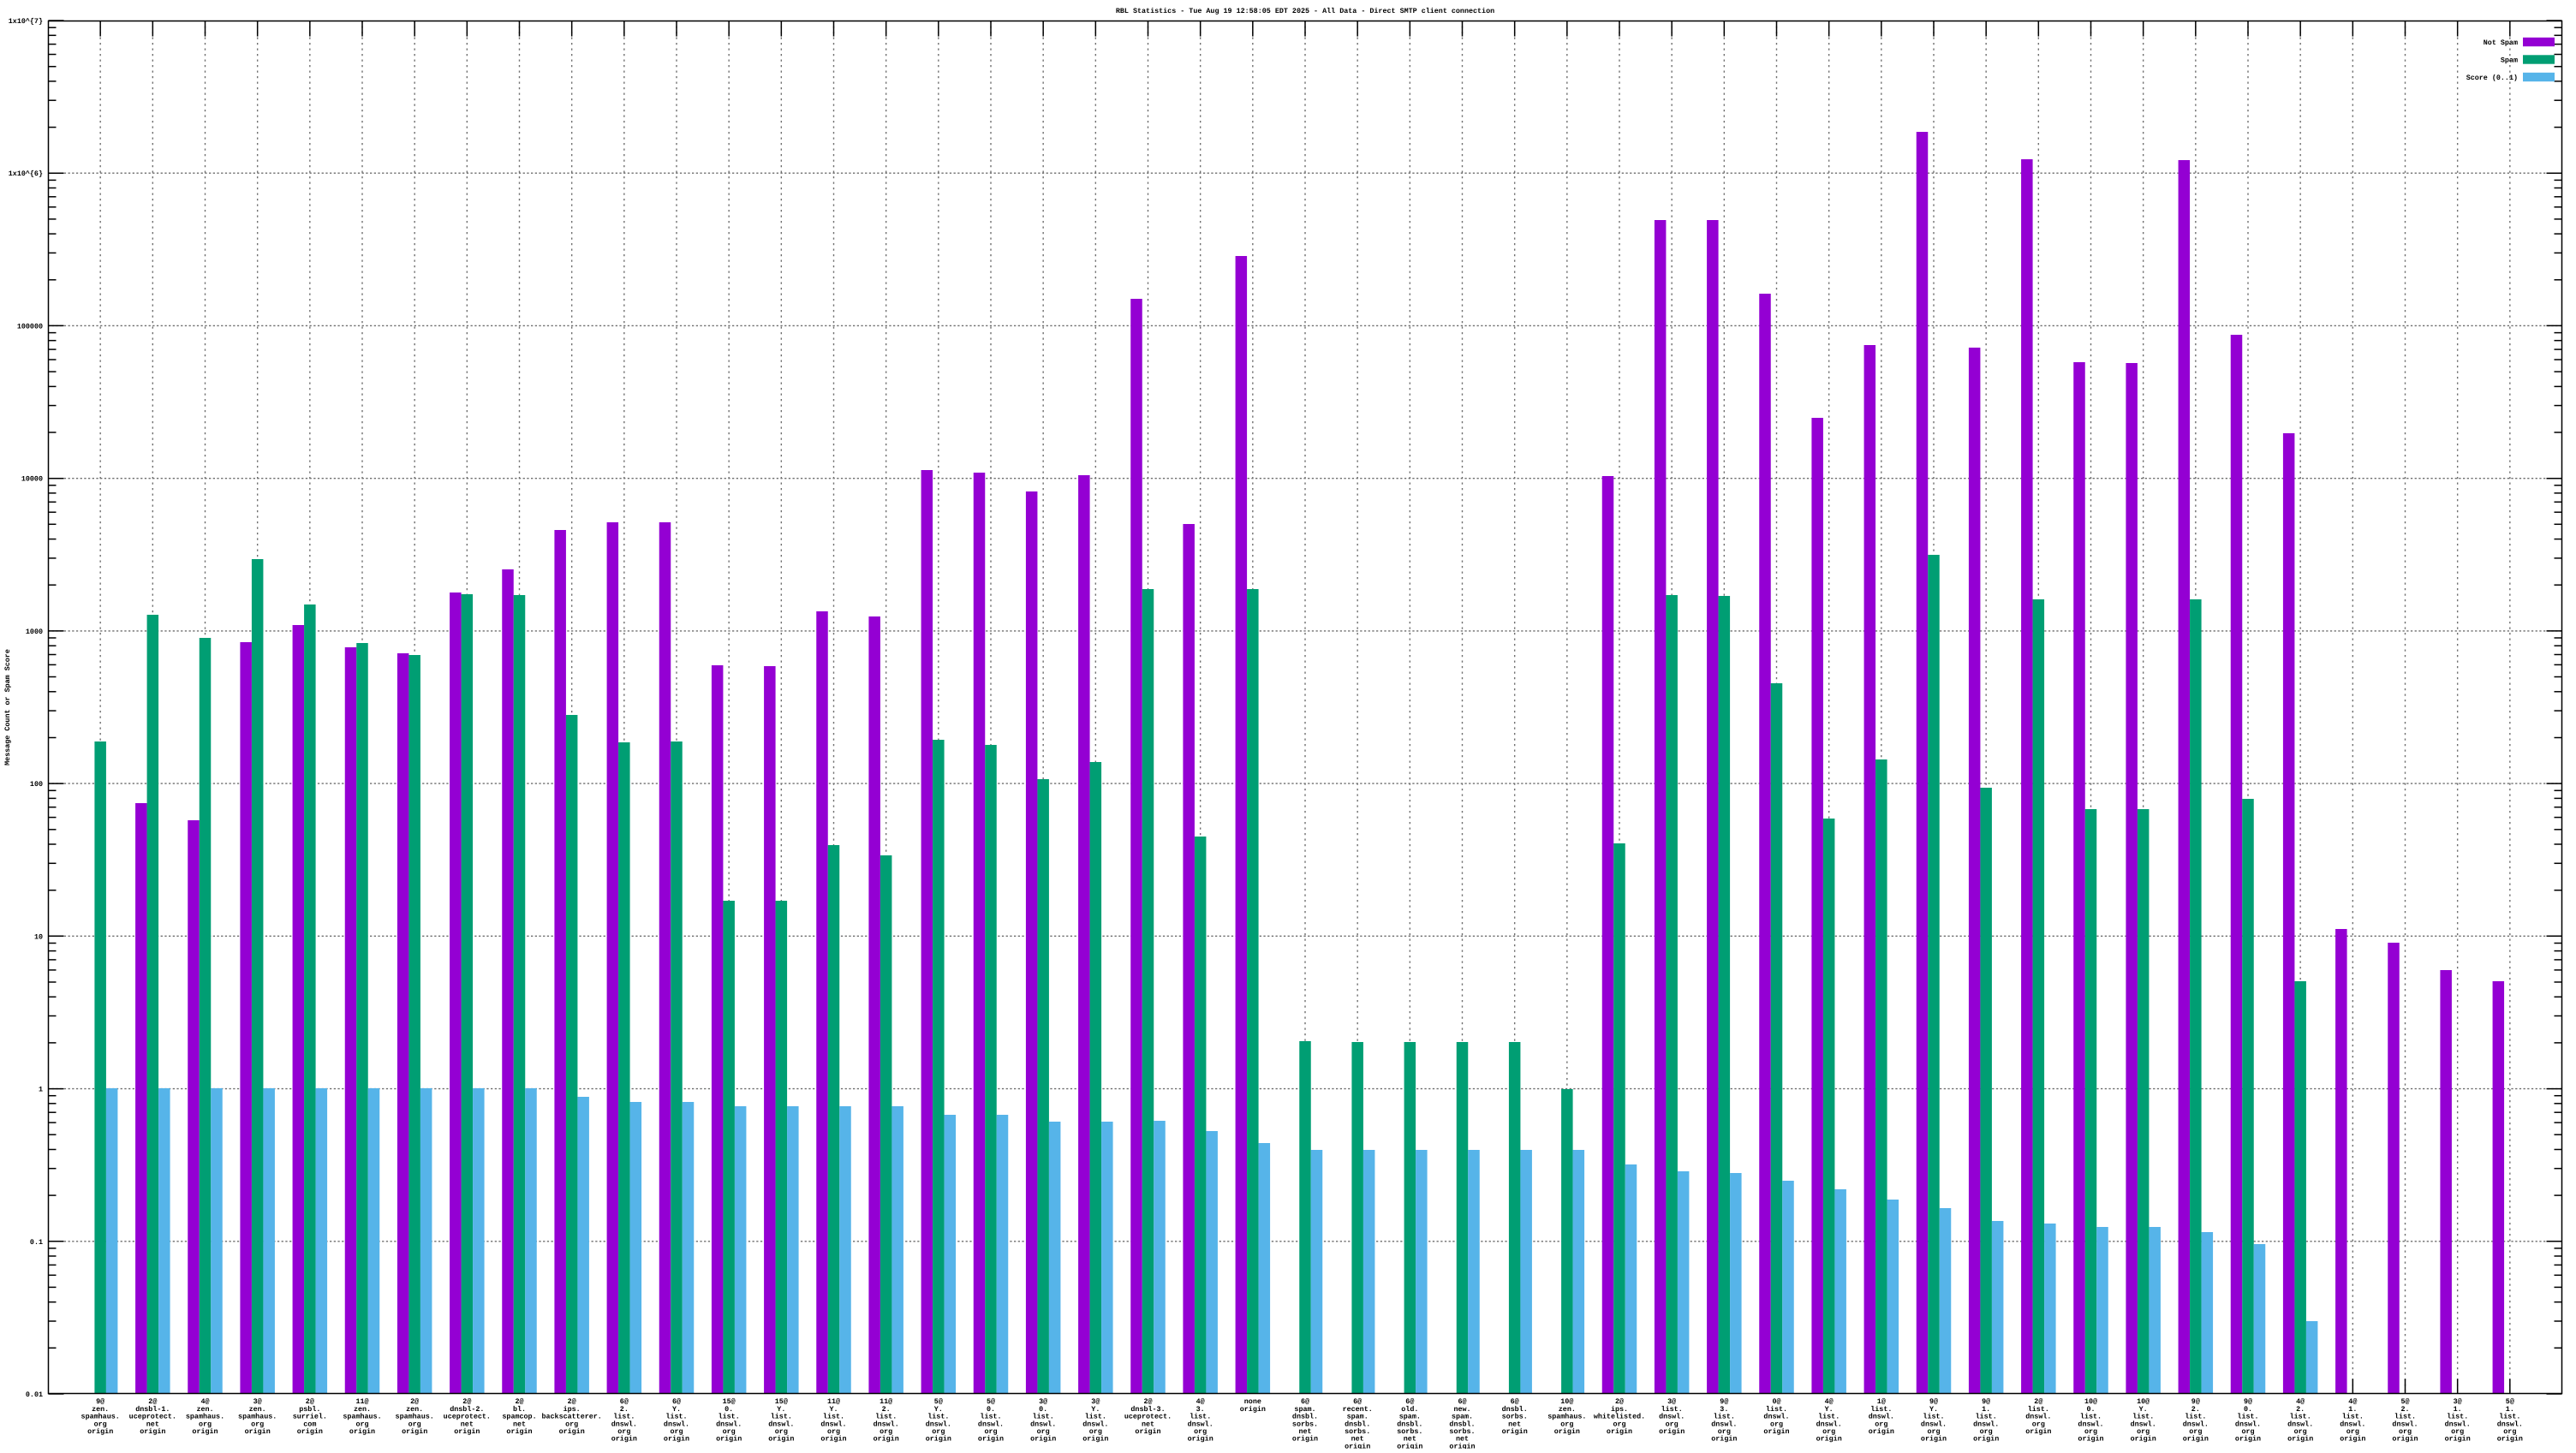 This screenshot has height=1453, width=2576. I want to click on svg-text: Score (0..1), so click(2492, 78).